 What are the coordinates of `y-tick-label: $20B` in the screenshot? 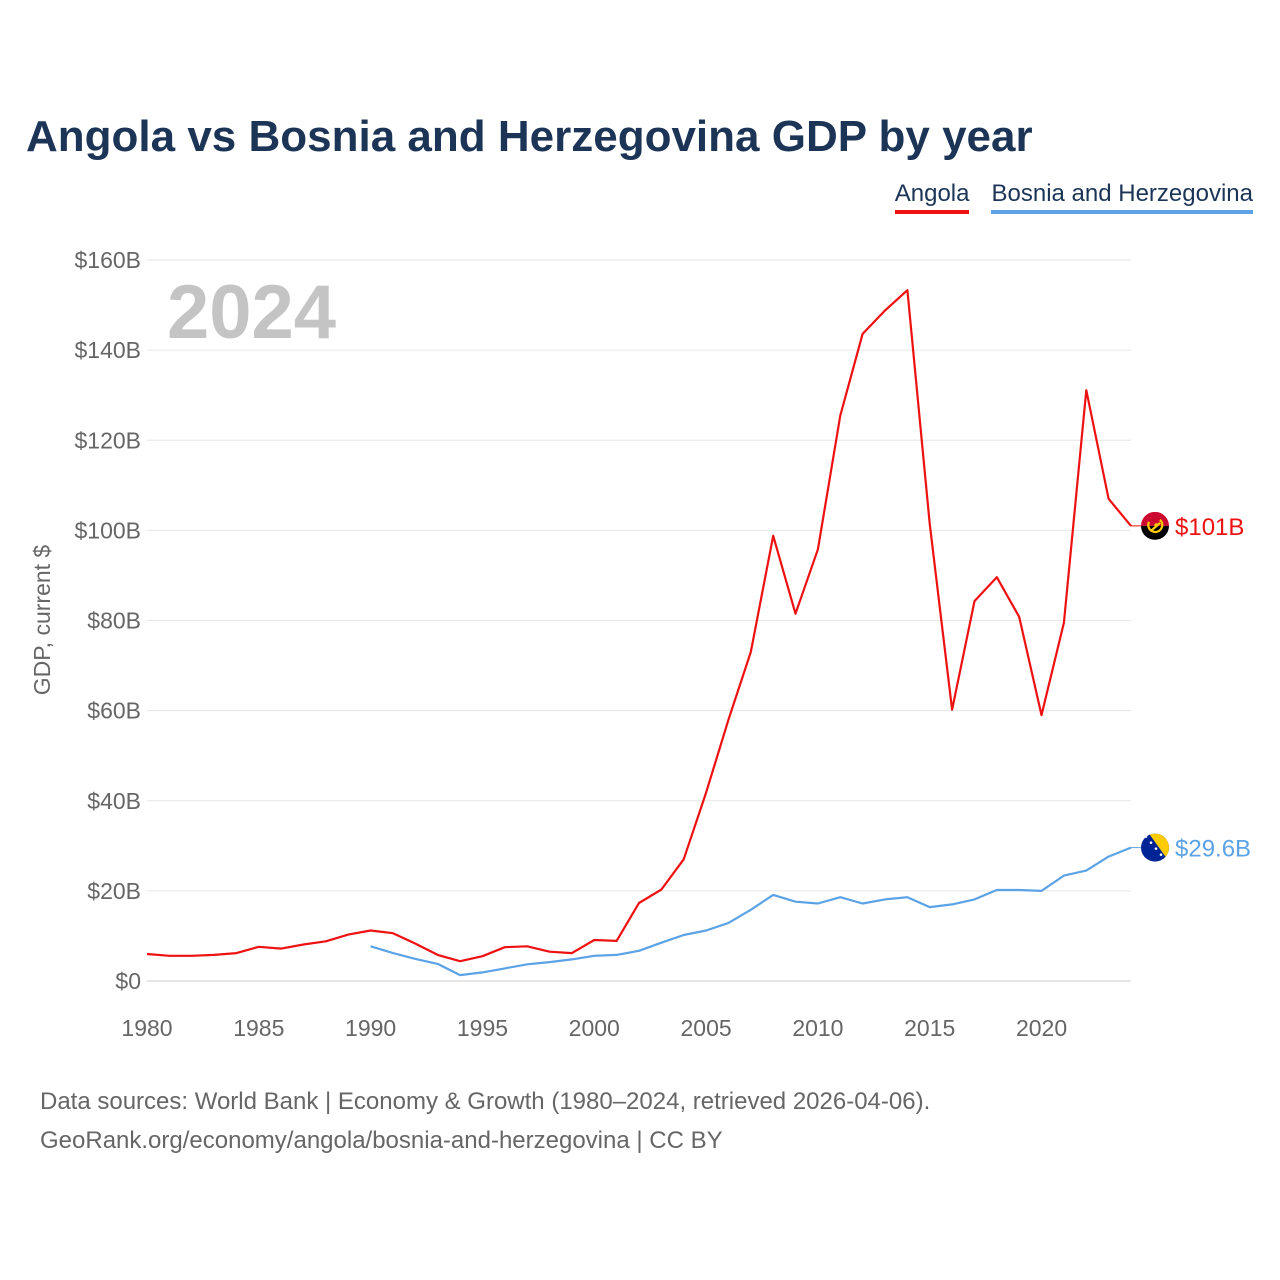 It's located at (114, 891).